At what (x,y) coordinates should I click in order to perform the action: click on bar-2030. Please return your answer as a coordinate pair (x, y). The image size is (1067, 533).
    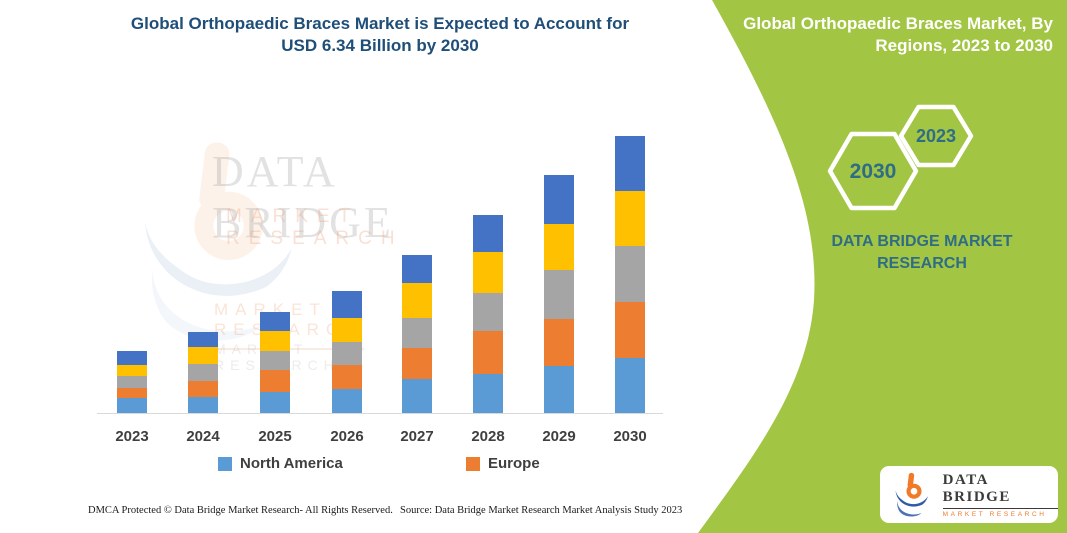
    Looking at the image, I should click on (630, 274).